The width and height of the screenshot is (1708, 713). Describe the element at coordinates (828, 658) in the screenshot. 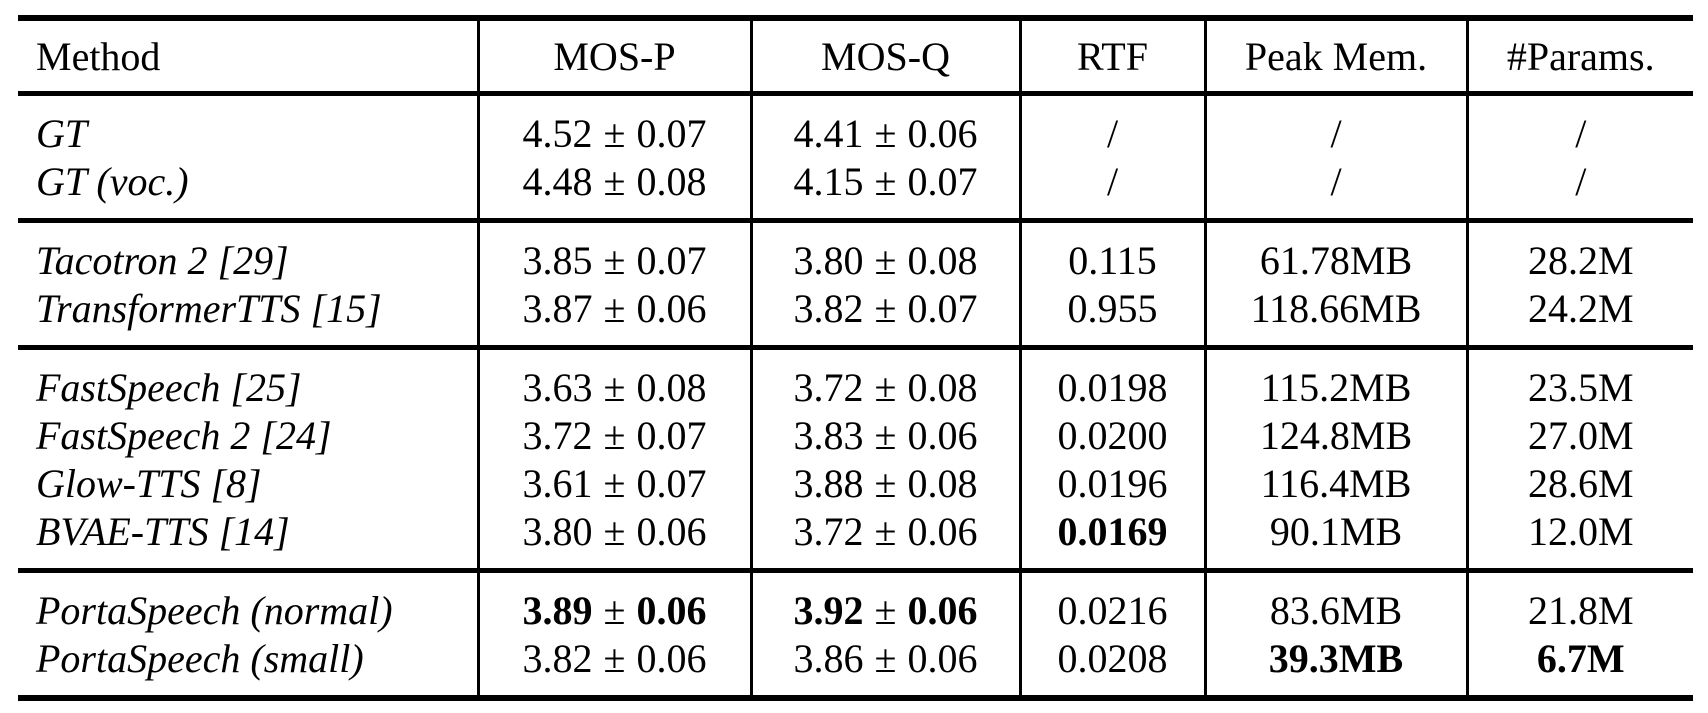

I see `mean-value: 3.86` at that location.